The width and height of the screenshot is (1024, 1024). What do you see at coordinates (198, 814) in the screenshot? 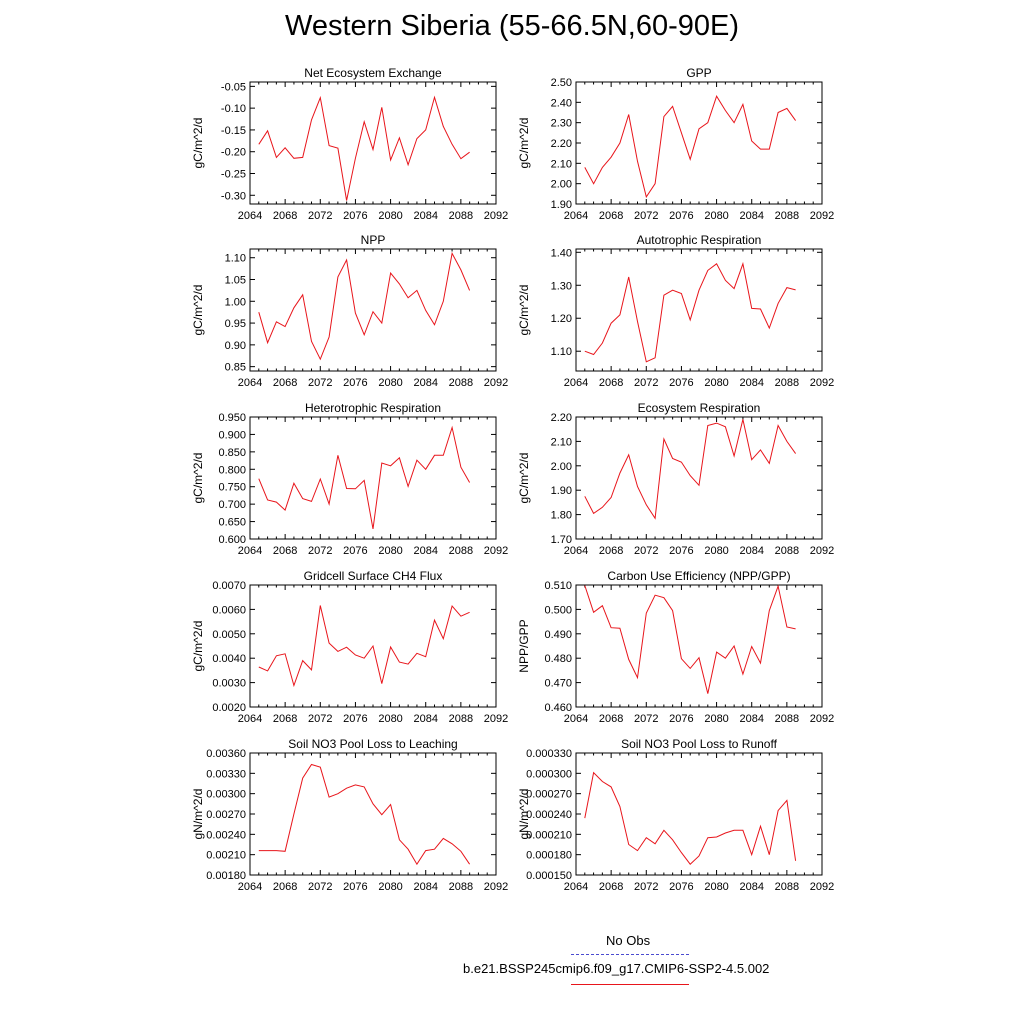
I see `y-axis-label: gN/m^2/d` at bounding box center [198, 814].